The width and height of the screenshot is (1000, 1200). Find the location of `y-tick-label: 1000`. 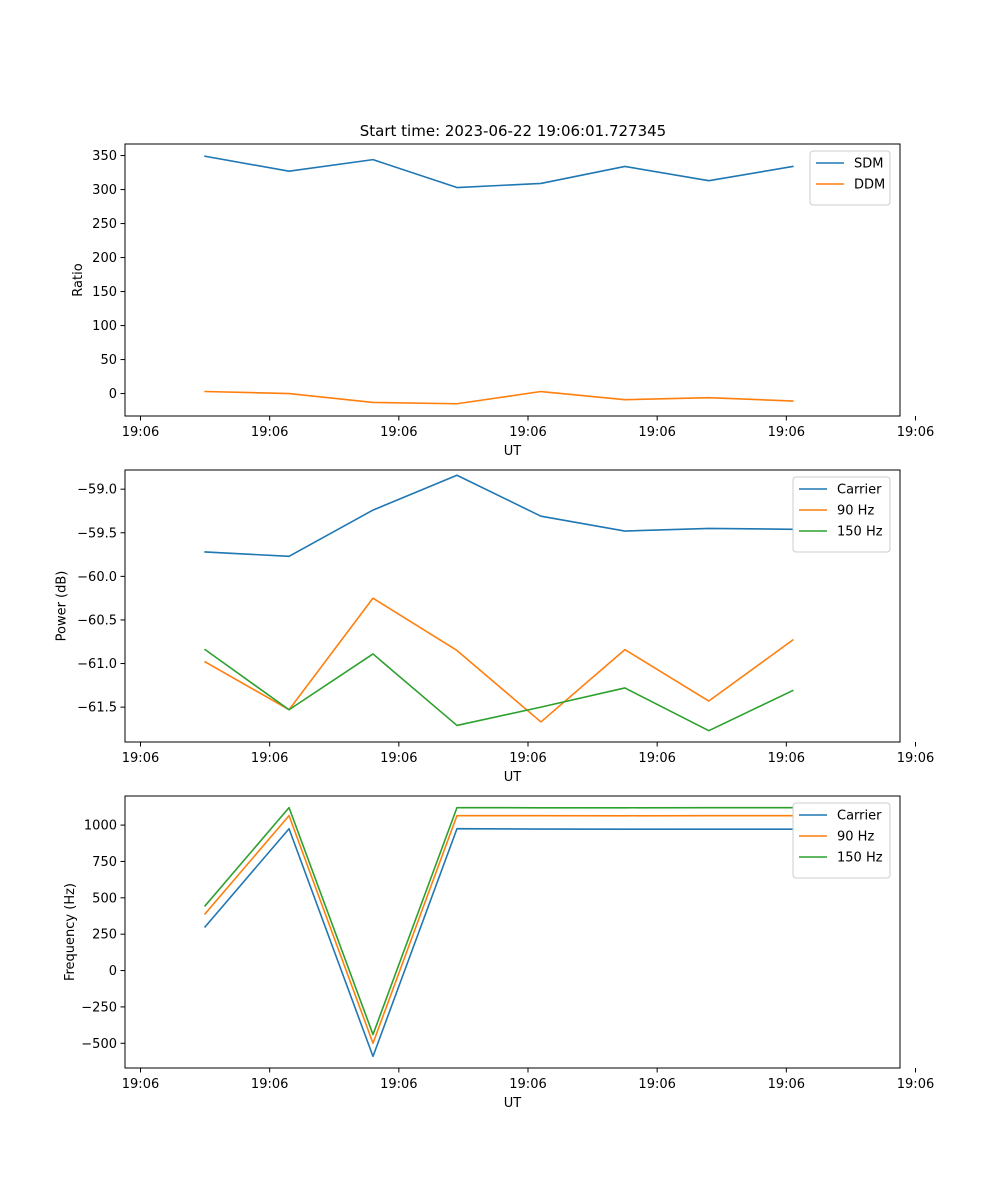

y-tick-label: 1000 is located at coordinates (100, 826).